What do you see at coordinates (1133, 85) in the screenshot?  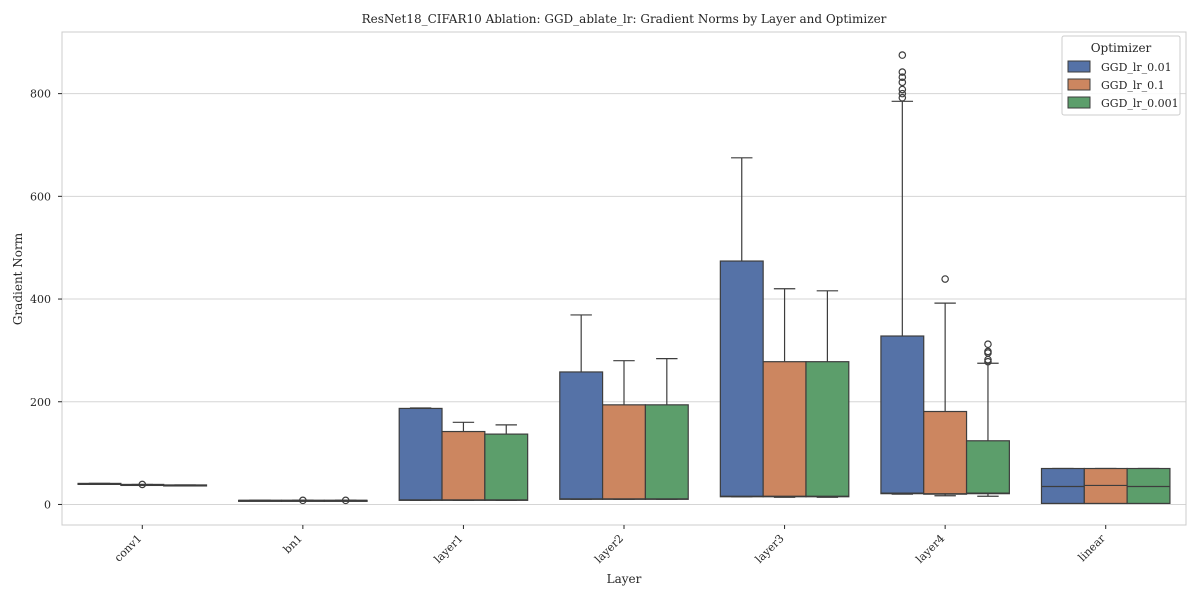 I see `legend-label: GGD_lr_0.1` at bounding box center [1133, 85].